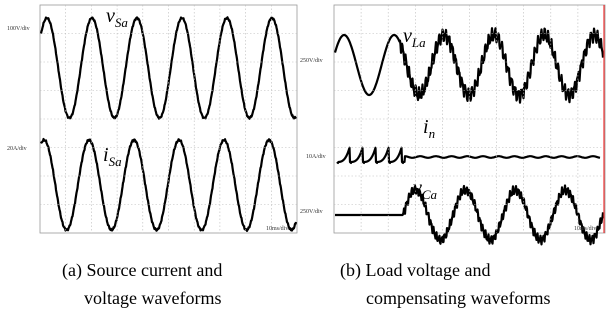  What do you see at coordinates (316, 157) in the screenshot?
I see `scale-label: 10A/div` at bounding box center [316, 157].